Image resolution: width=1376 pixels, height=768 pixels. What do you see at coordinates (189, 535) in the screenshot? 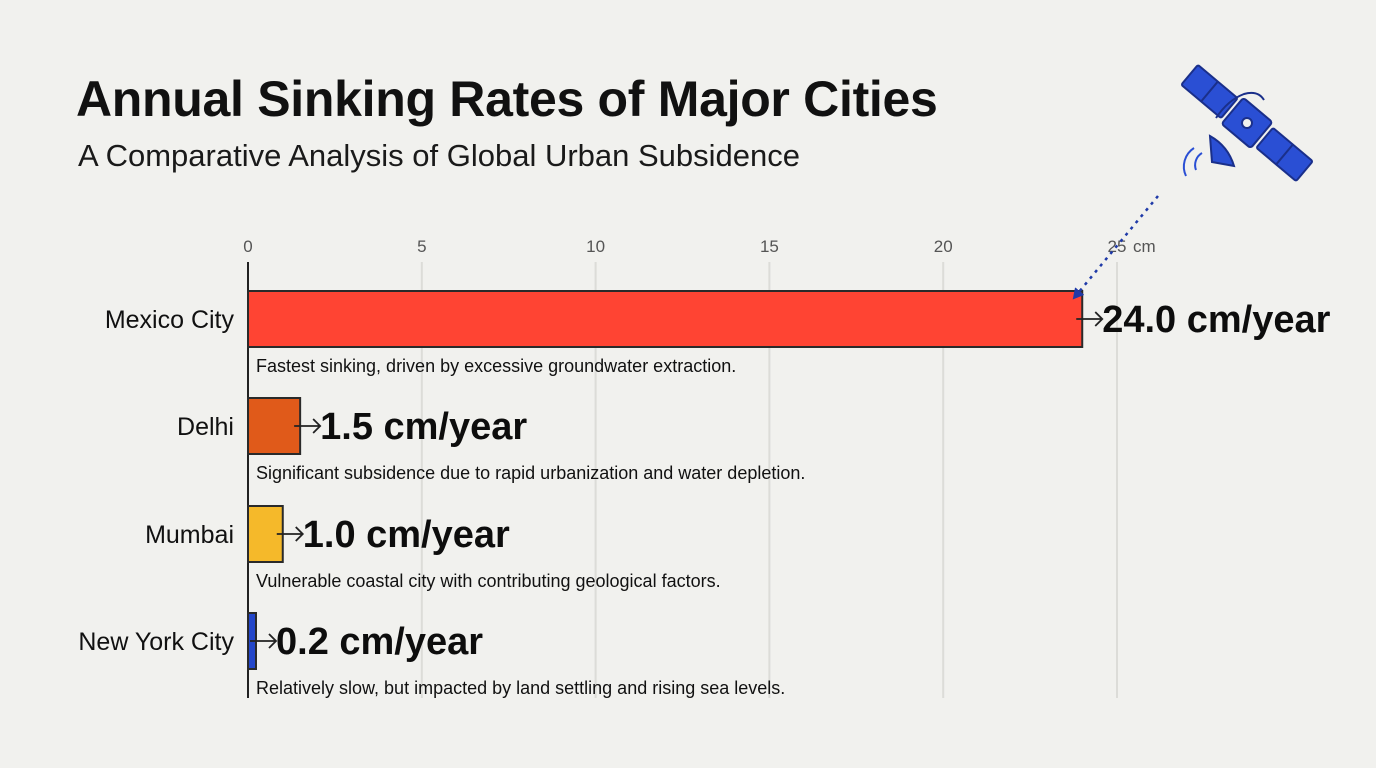
I see `category-label: Mumbai` at bounding box center [189, 535].